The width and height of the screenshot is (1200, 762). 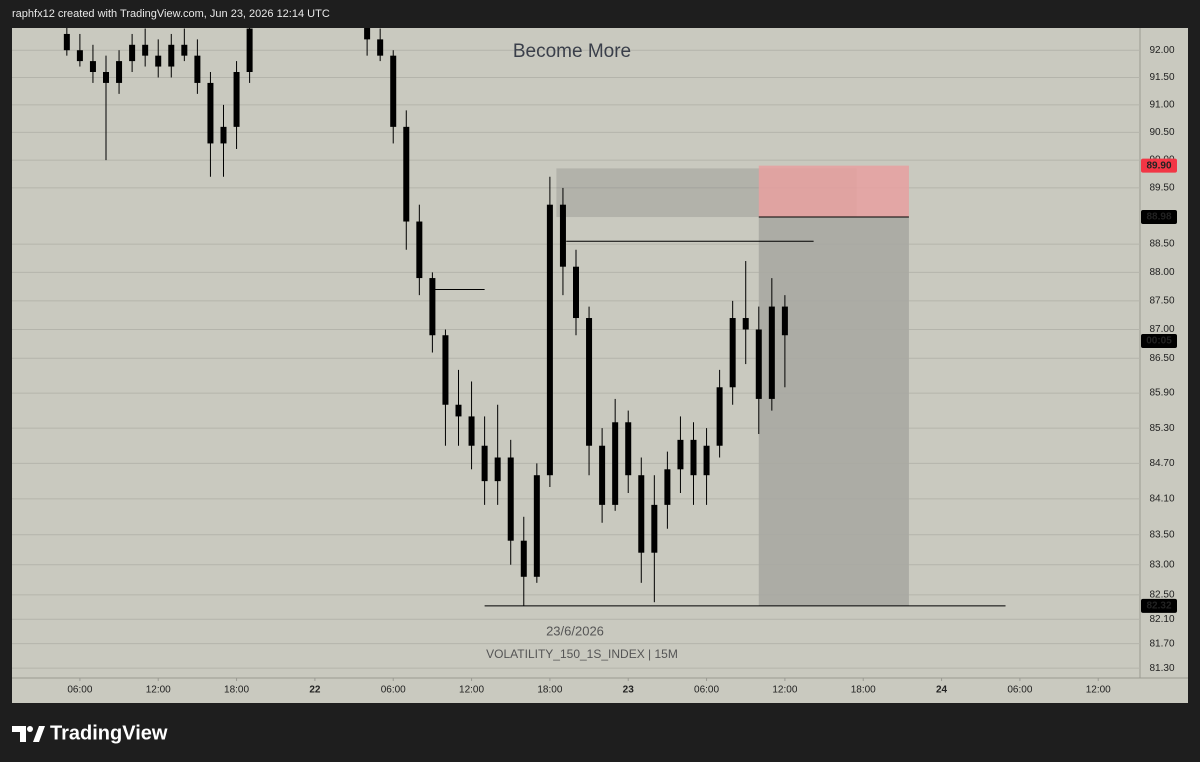 What do you see at coordinates (1161, 300) in the screenshot?
I see `y-tick-label: 87.50` at bounding box center [1161, 300].